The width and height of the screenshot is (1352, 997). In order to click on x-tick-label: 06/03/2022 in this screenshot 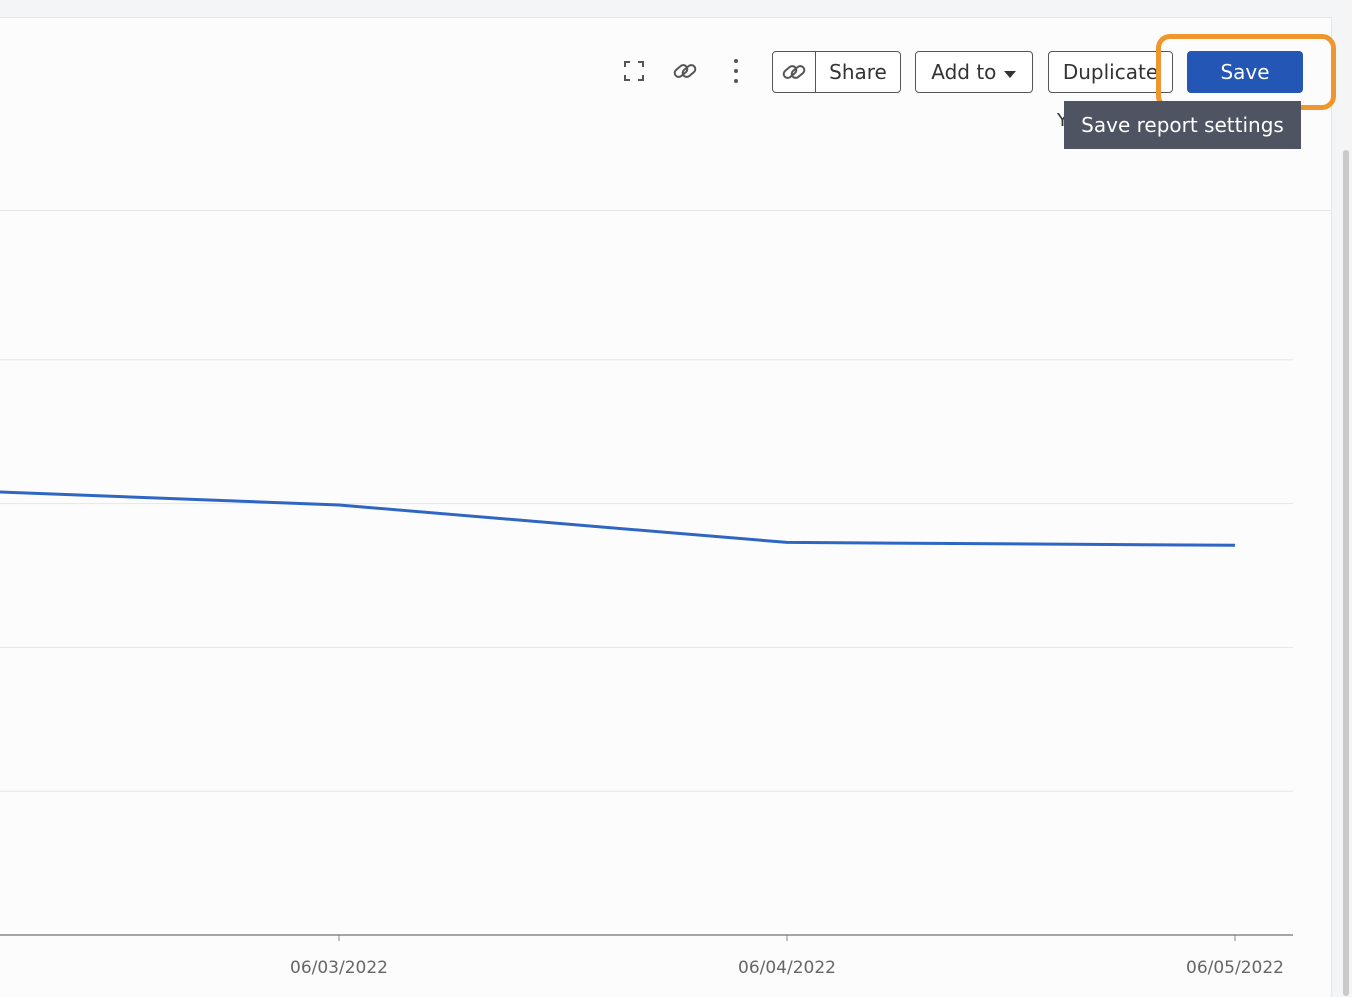, I will do `click(339, 968)`.